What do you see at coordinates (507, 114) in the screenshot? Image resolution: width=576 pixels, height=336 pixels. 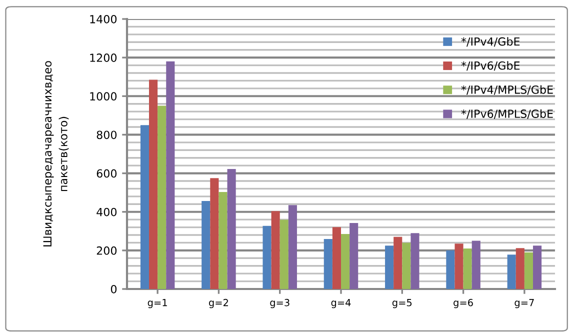 I see `legend-label: */IPv6/MPLS/GbE` at bounding box center [507, 114].